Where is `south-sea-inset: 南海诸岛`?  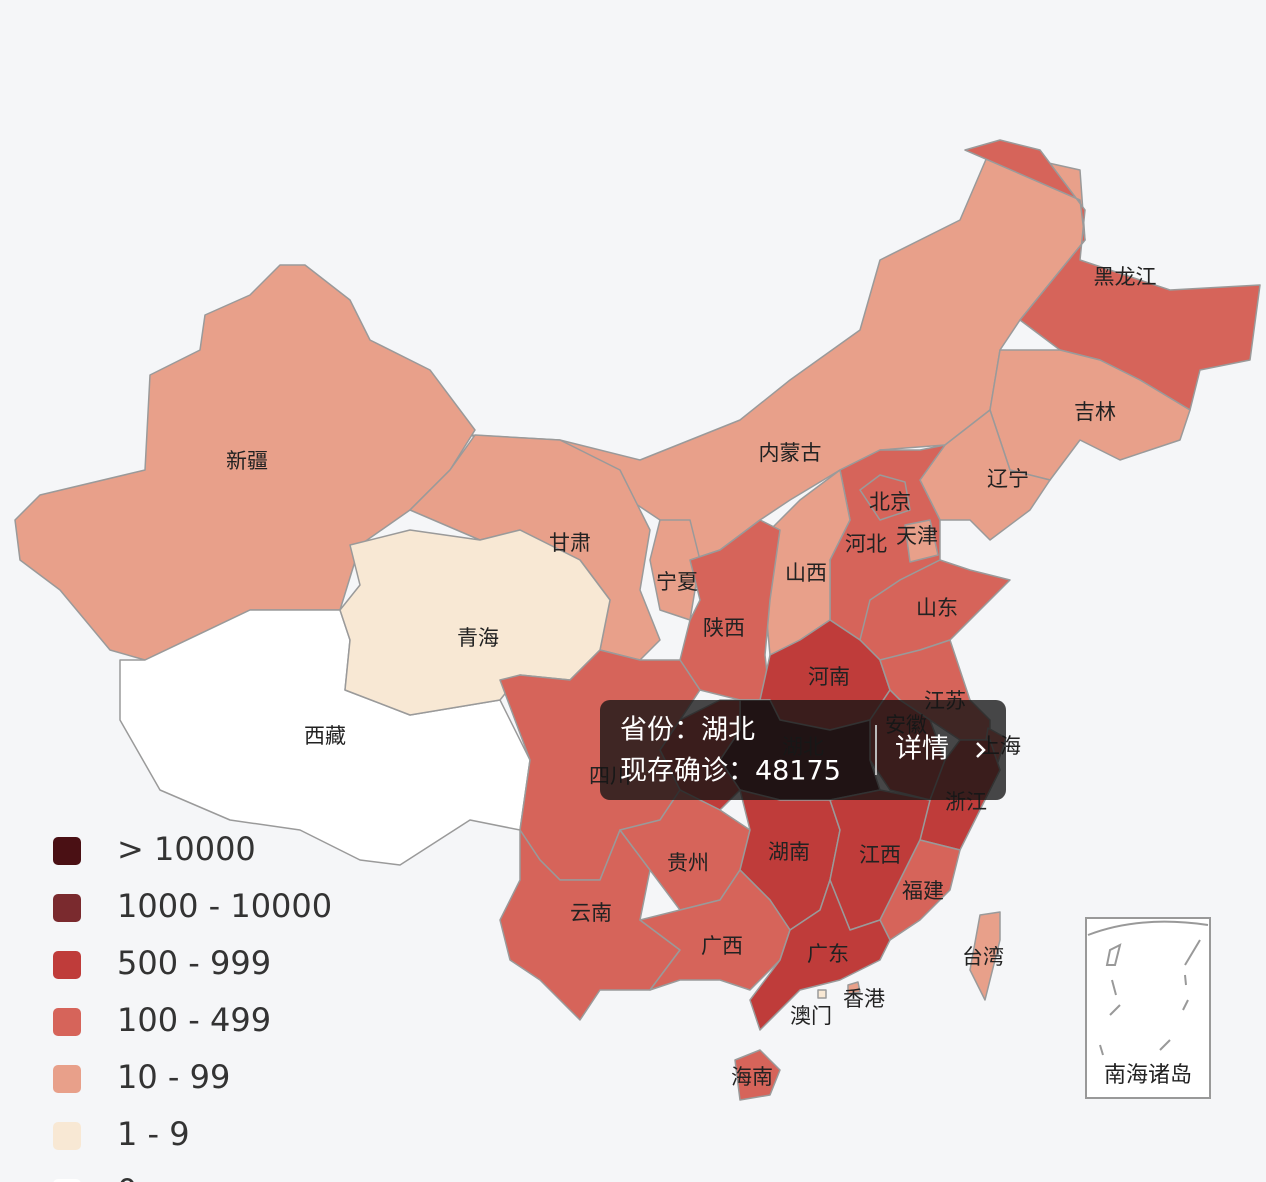 south-sea-inset: 南海诸岛 is located at coordinates (1148, 1008).